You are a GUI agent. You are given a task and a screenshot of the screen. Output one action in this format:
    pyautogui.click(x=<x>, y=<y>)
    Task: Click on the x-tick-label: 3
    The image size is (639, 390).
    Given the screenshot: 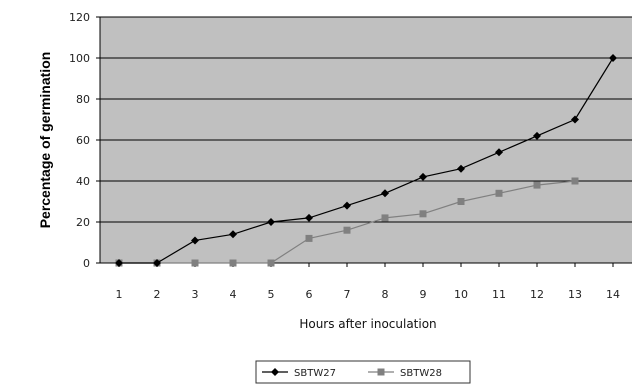 What is the action you would take?
    pyautogui.click(x=195, y=294)
    